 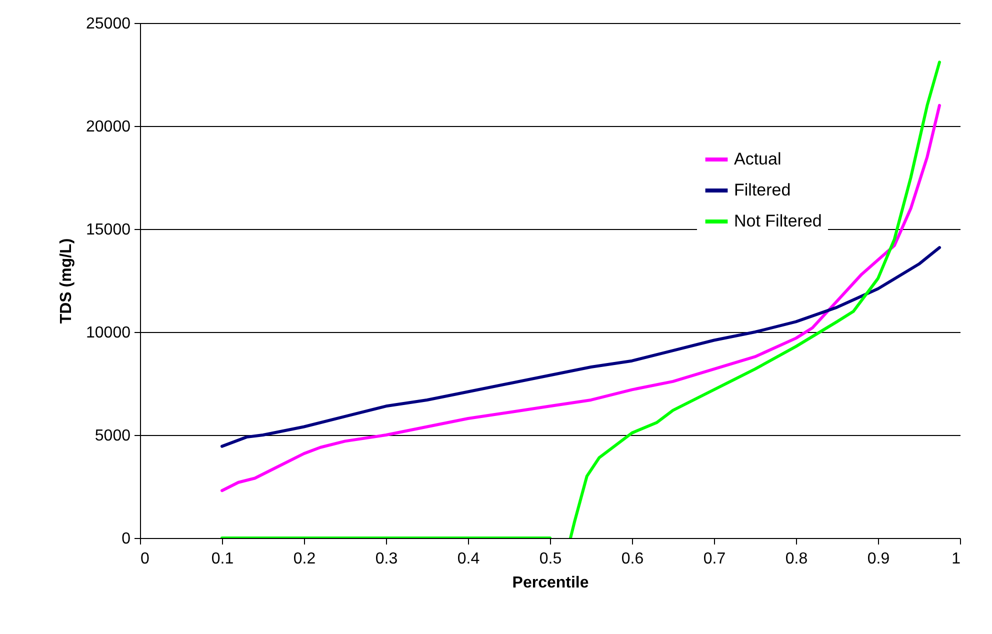 I want to click on y-axis-title: TDS (mg/L), so click(x=67, y=281).